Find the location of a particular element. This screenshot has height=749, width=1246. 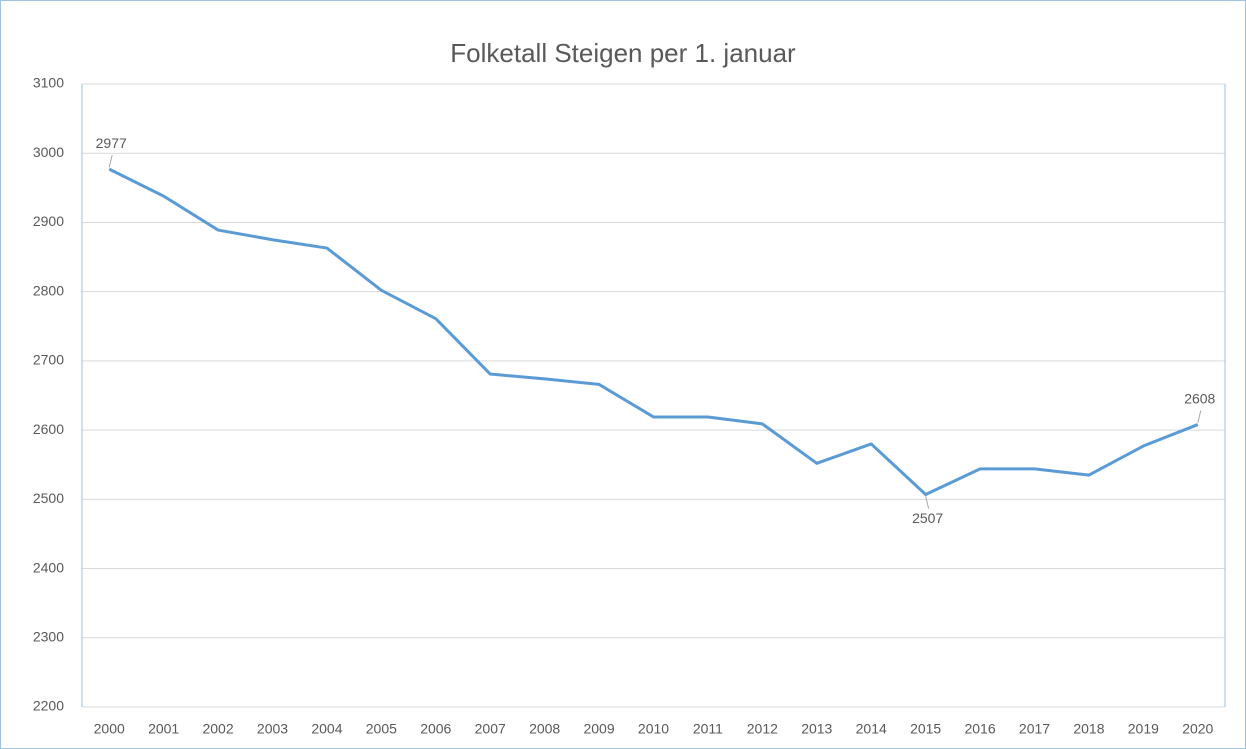

y-tick-label: 3100 is located at coordinates (48, 83).